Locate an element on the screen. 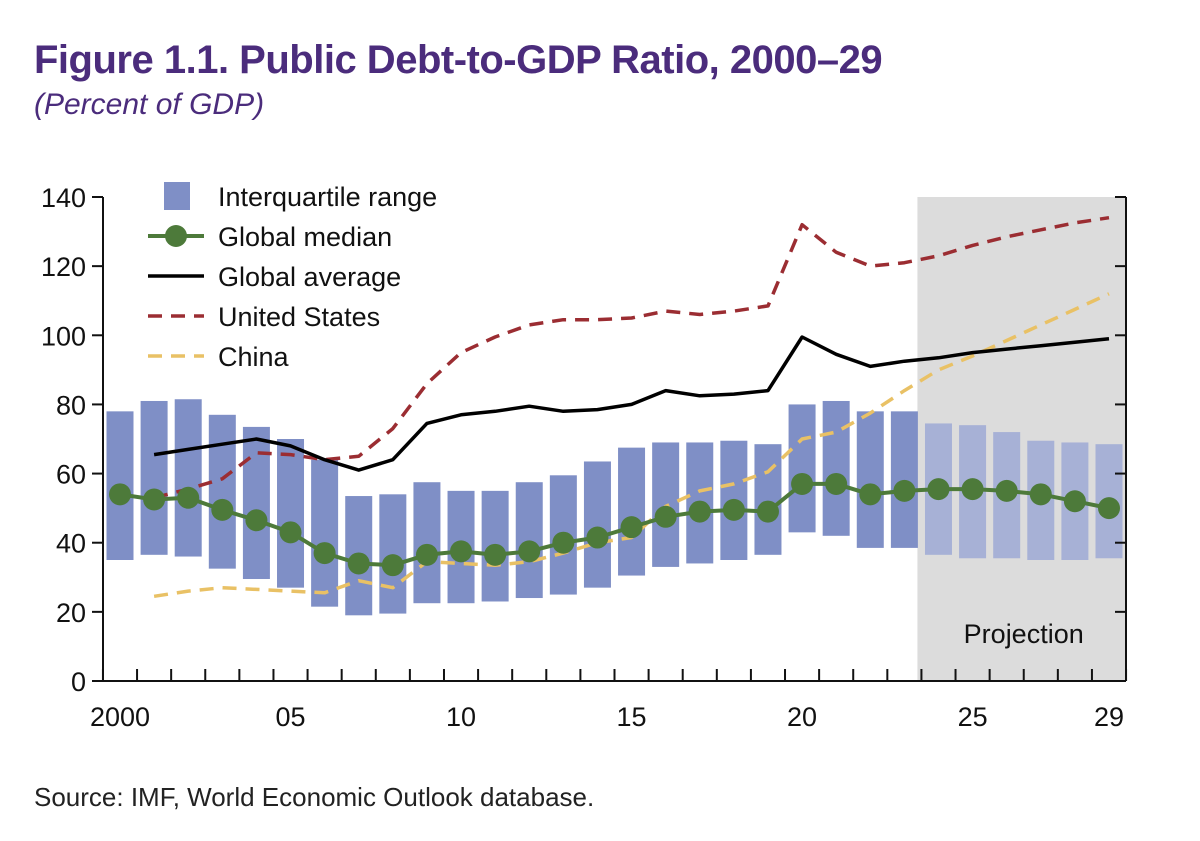 This screenshot has width=1200, height=841. y-tick-label-80: 80 is located at coordinates (71, 405).